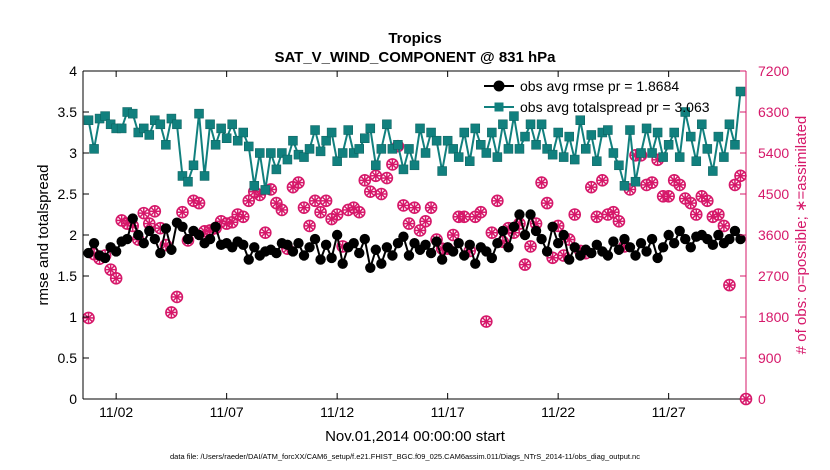 This screenshot has height=470, width=830. Describe the element at coordinates (68, 358) in the screenshot. I see `y-tick-label: 0.5` at that location.